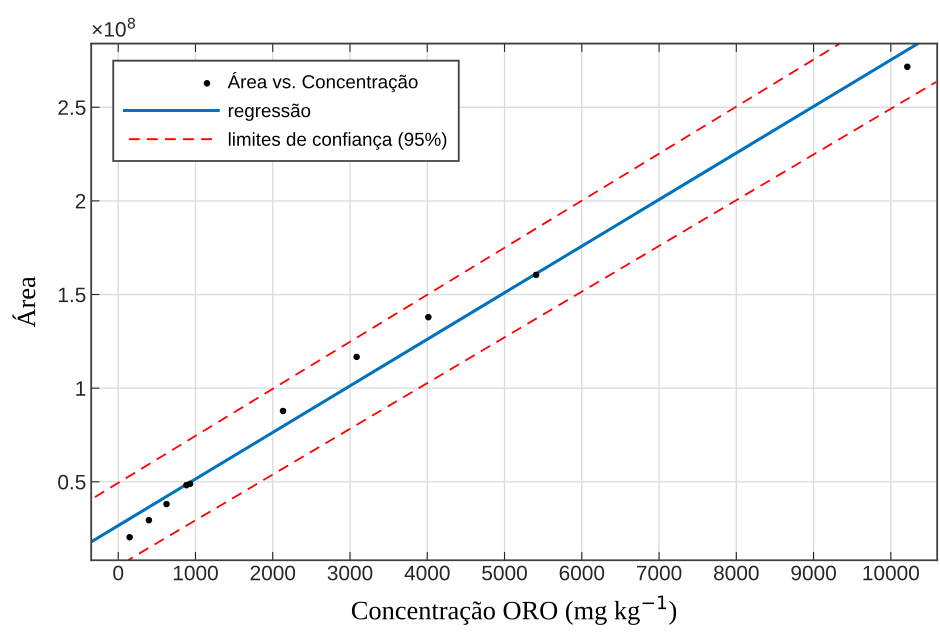 This screenshot has width=940, height=641. What do you see at coordinates (514, 610) in the screenshot?
I see `x-axis-title: Concentração ORO (mg kg$^{−1}$)` at bounding box center [514, 610].